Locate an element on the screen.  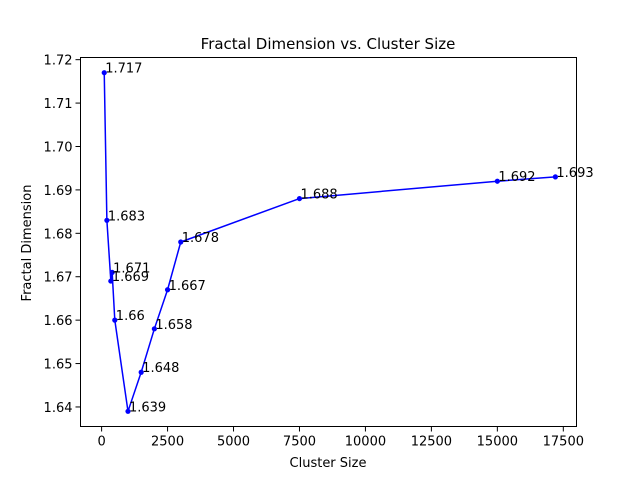
y-axis: 1.64 1.65 1.66 1.67 1.68 1.69 1.70 1.71 1.72 is located at coordinates (62, 235).